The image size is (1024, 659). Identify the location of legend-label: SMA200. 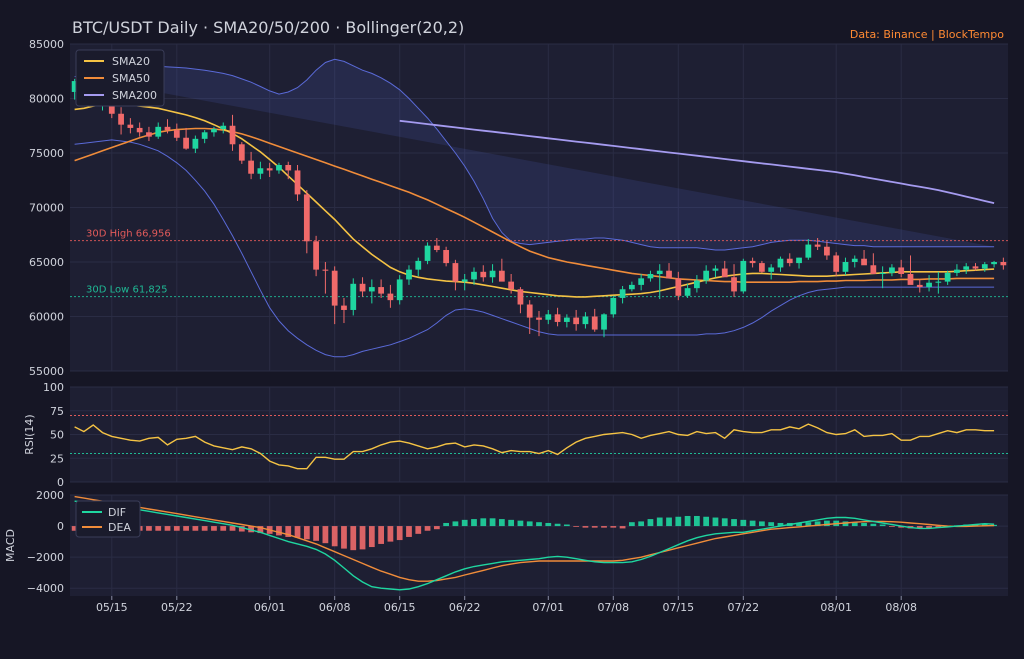
(134, 95).